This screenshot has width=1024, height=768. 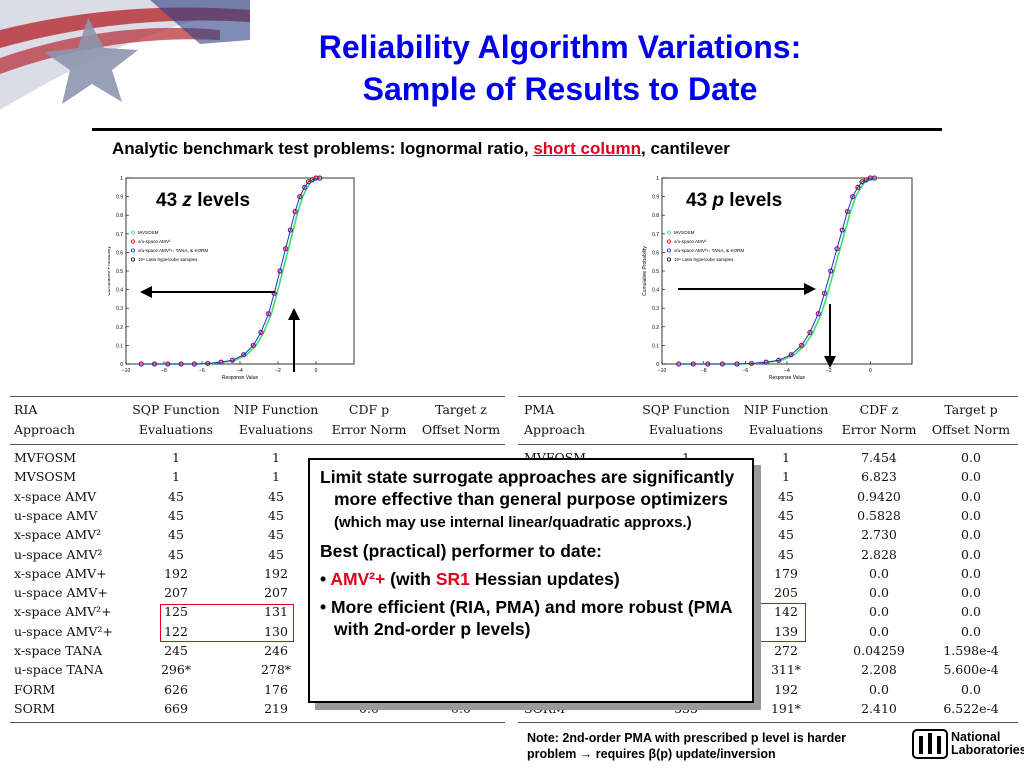 I want to click on table-top-rule, so click(x=257, y=396).